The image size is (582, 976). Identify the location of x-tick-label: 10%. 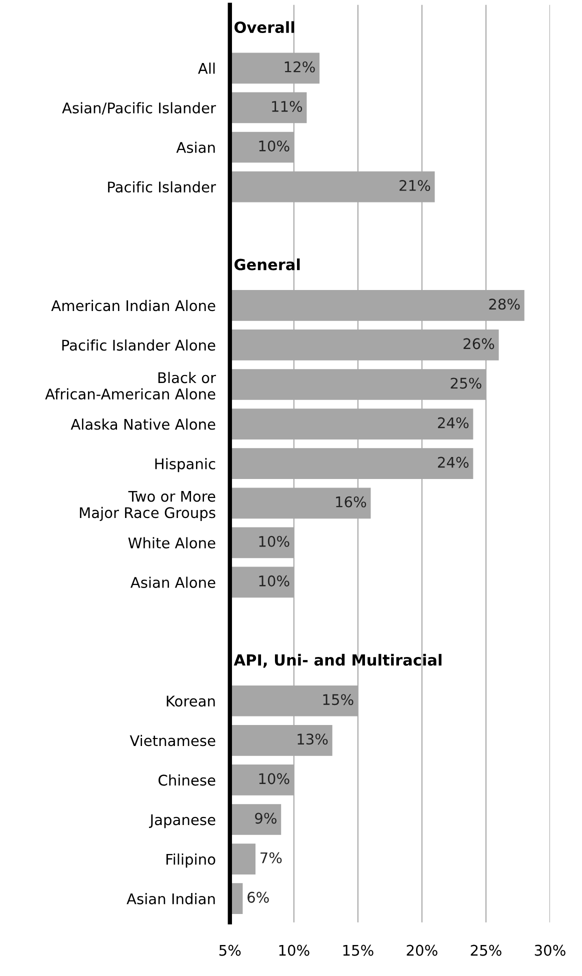
(294, 950).